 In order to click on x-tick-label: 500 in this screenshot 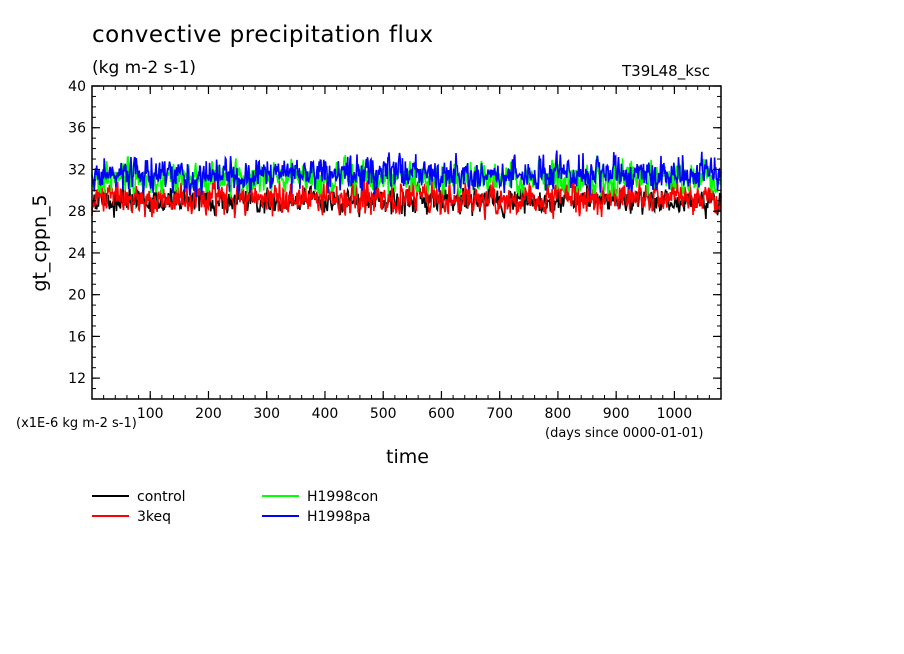, I will do `click(383, 414)`.